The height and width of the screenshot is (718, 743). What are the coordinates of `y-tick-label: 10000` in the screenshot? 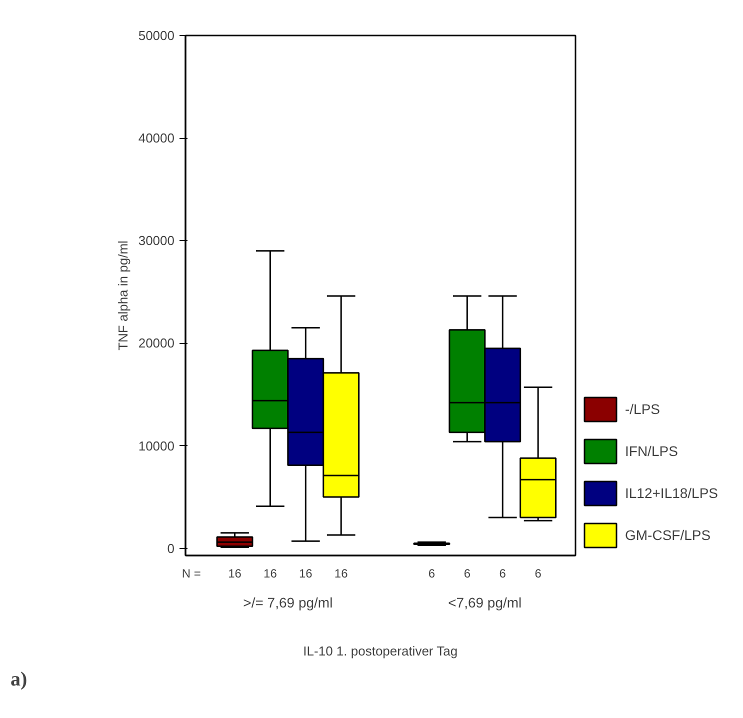 It's located at (156, 446).